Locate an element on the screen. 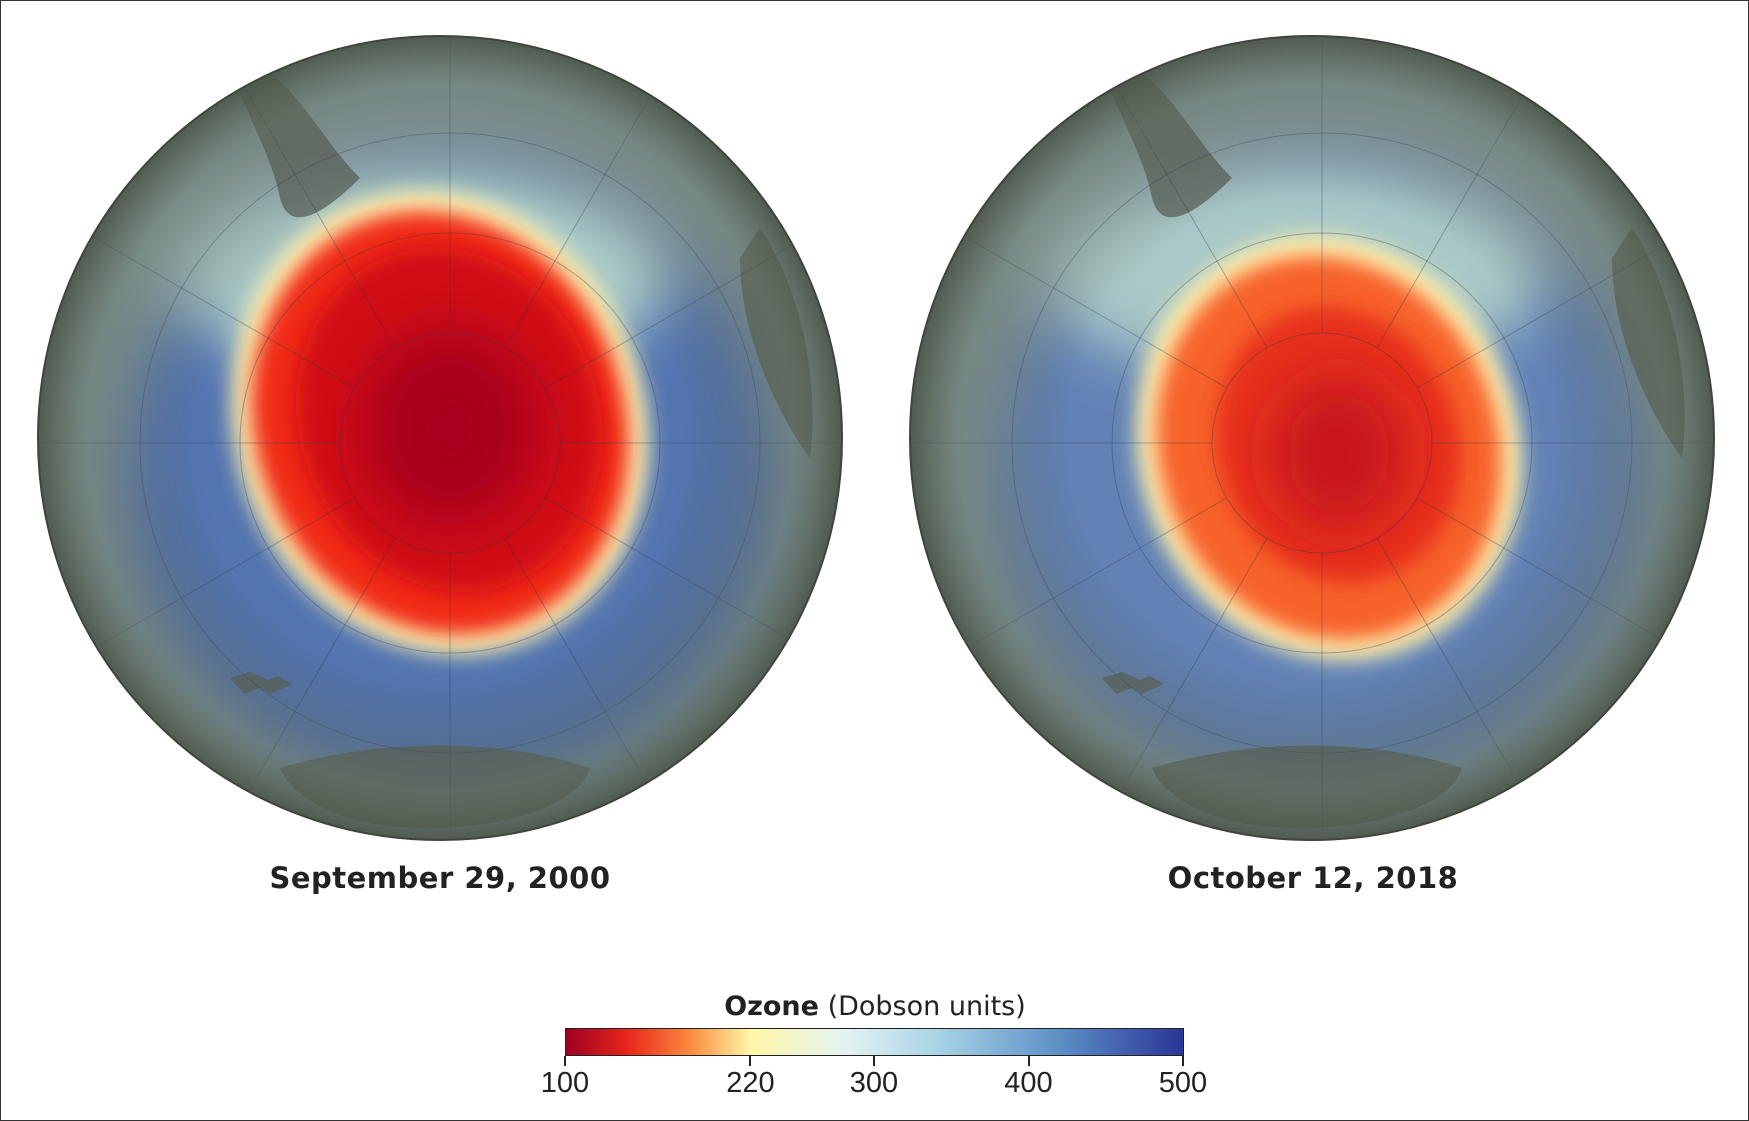  legend-title: Ozone (Dobson units) is located at coordinates (875, 1006).